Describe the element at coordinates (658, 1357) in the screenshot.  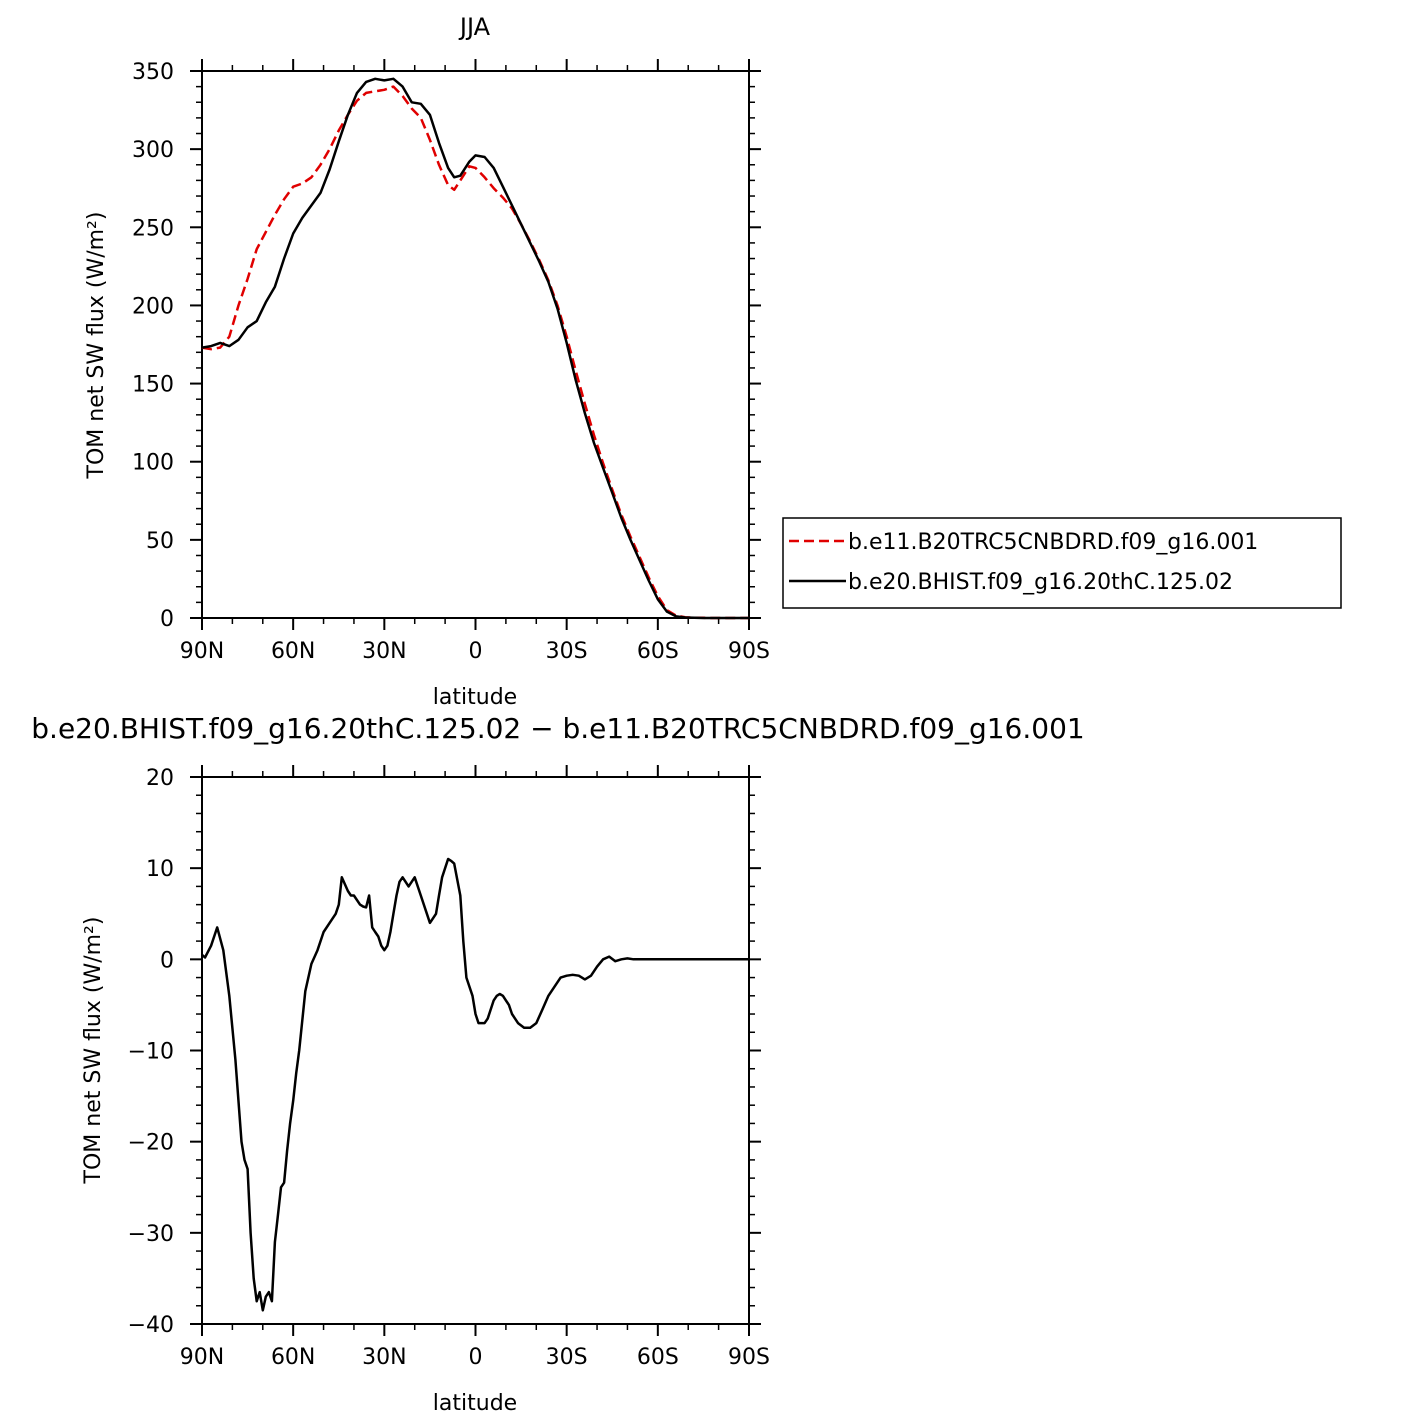
I see `bottom-x-tick-label: 60S` at that location.